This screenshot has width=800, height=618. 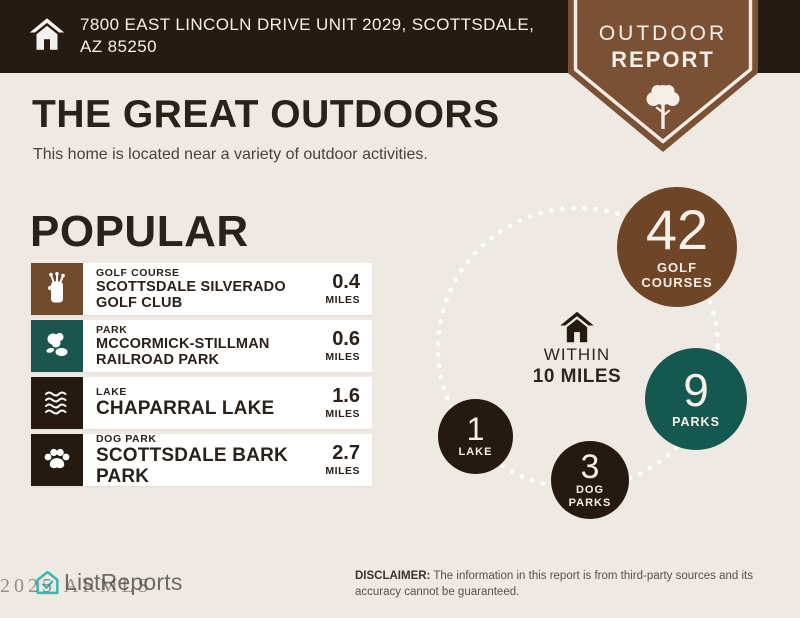 What do you see at coordinates (123, 582) in the screenshot?
I see `listreports-wordmark: ListReports` at bounding box center [123, 582].